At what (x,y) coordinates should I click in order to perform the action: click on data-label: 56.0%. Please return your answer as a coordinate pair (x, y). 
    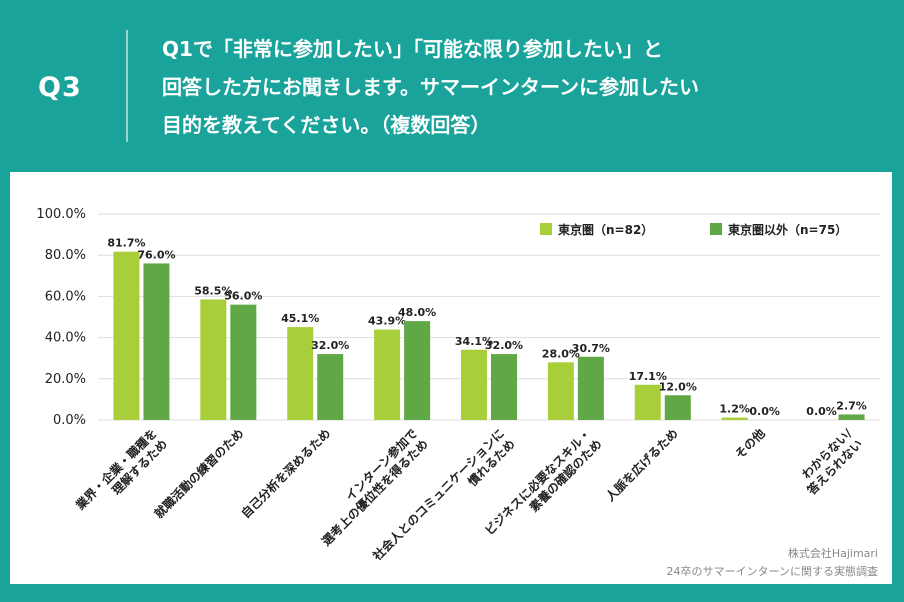
    Looking at the image, I should click on (243, 296).